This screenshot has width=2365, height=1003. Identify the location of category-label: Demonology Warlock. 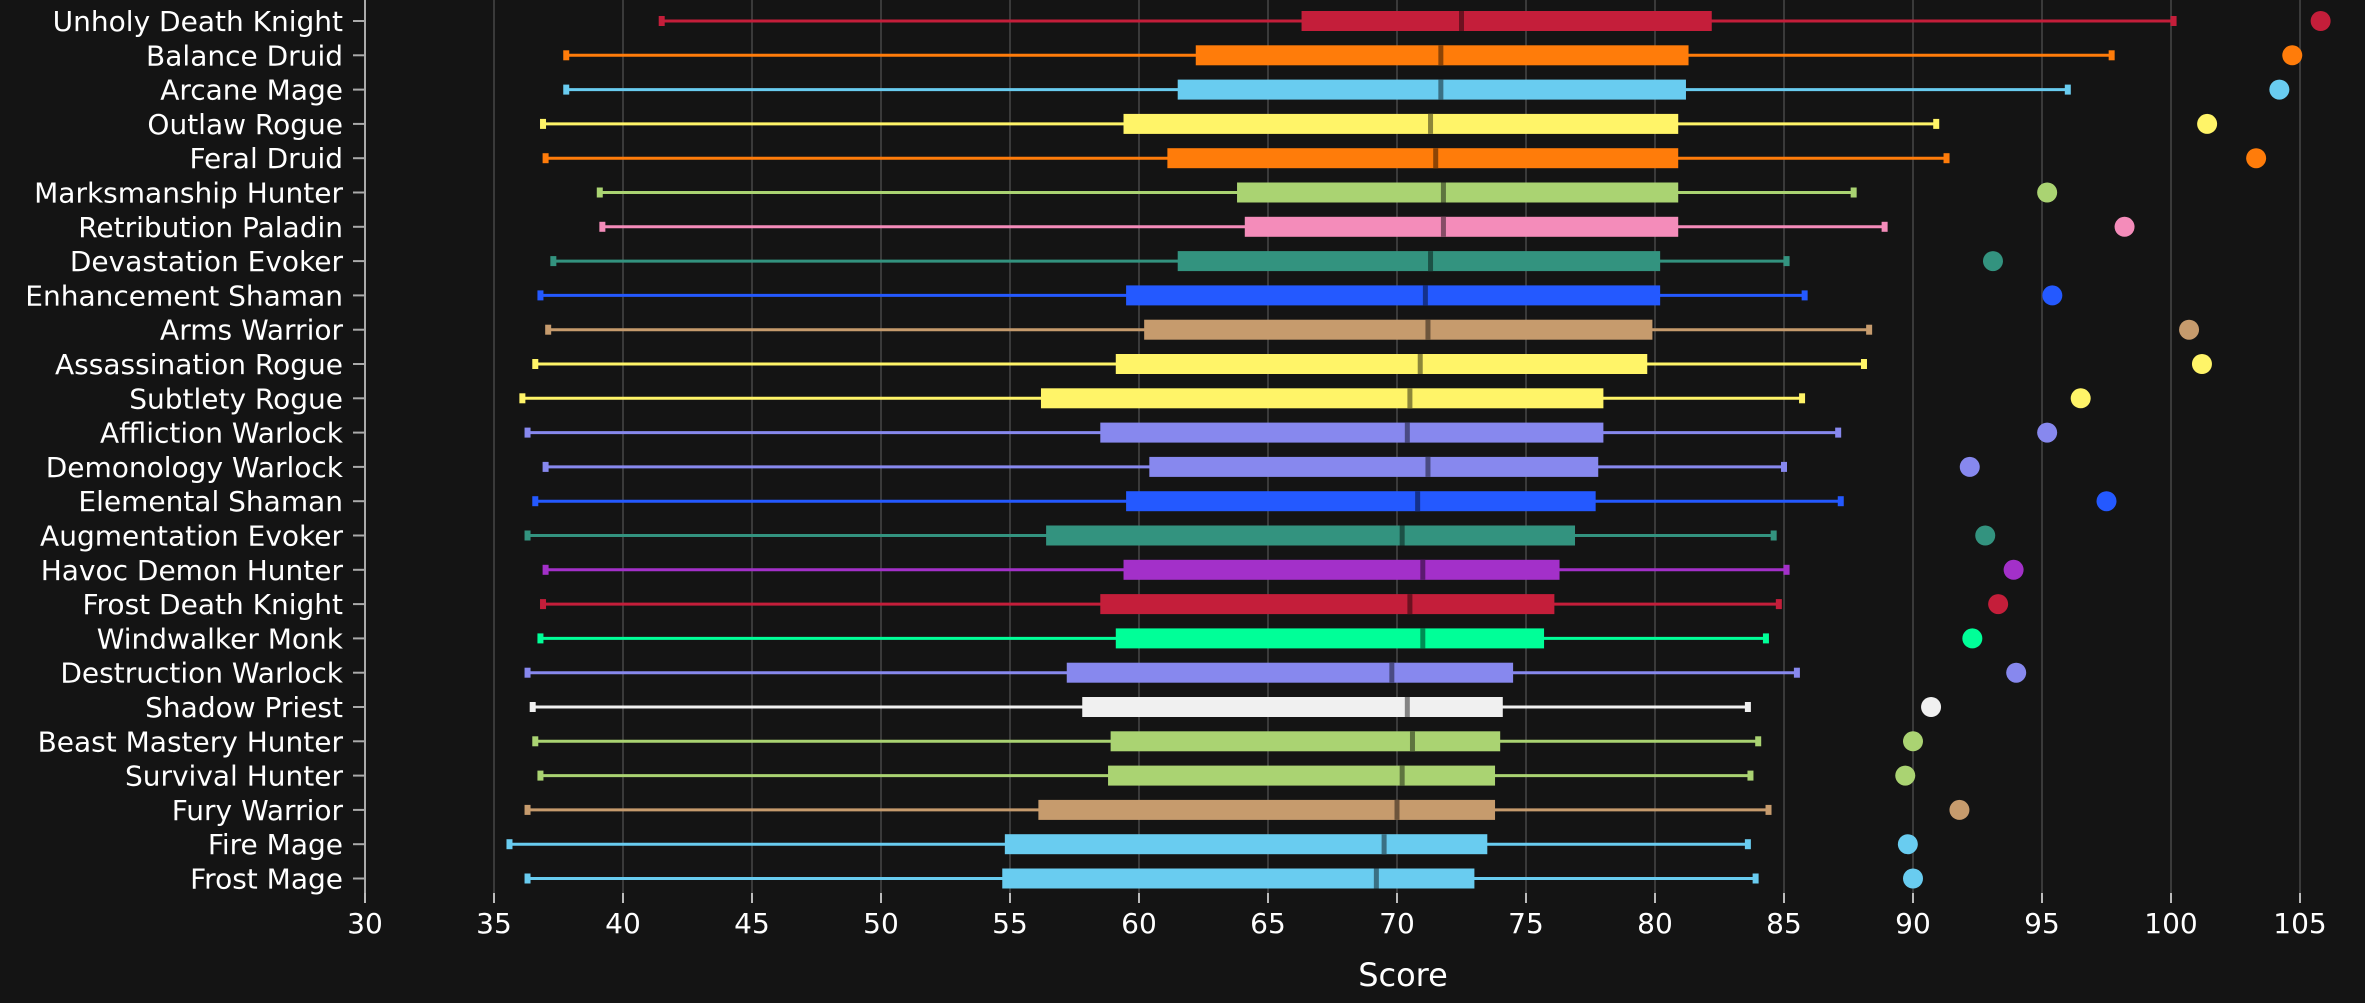
(195, 467).